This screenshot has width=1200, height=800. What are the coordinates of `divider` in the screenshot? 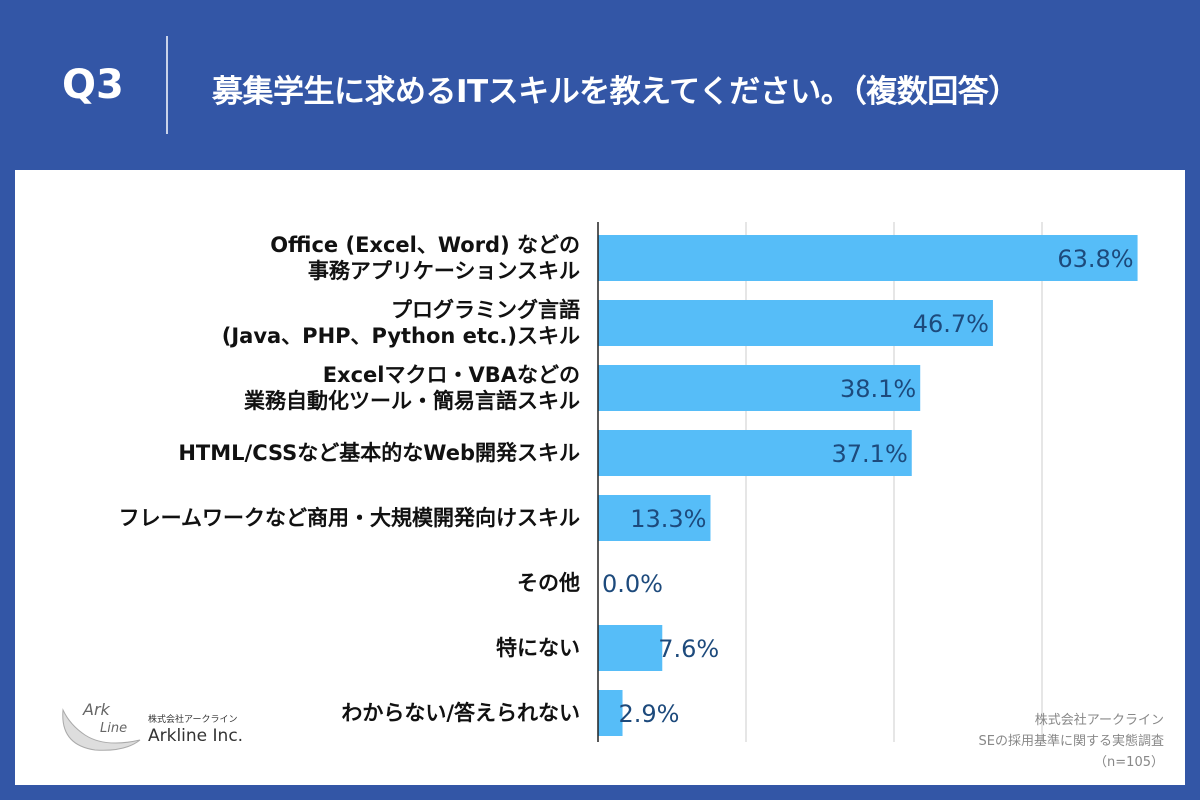 It's located at (167, 85).